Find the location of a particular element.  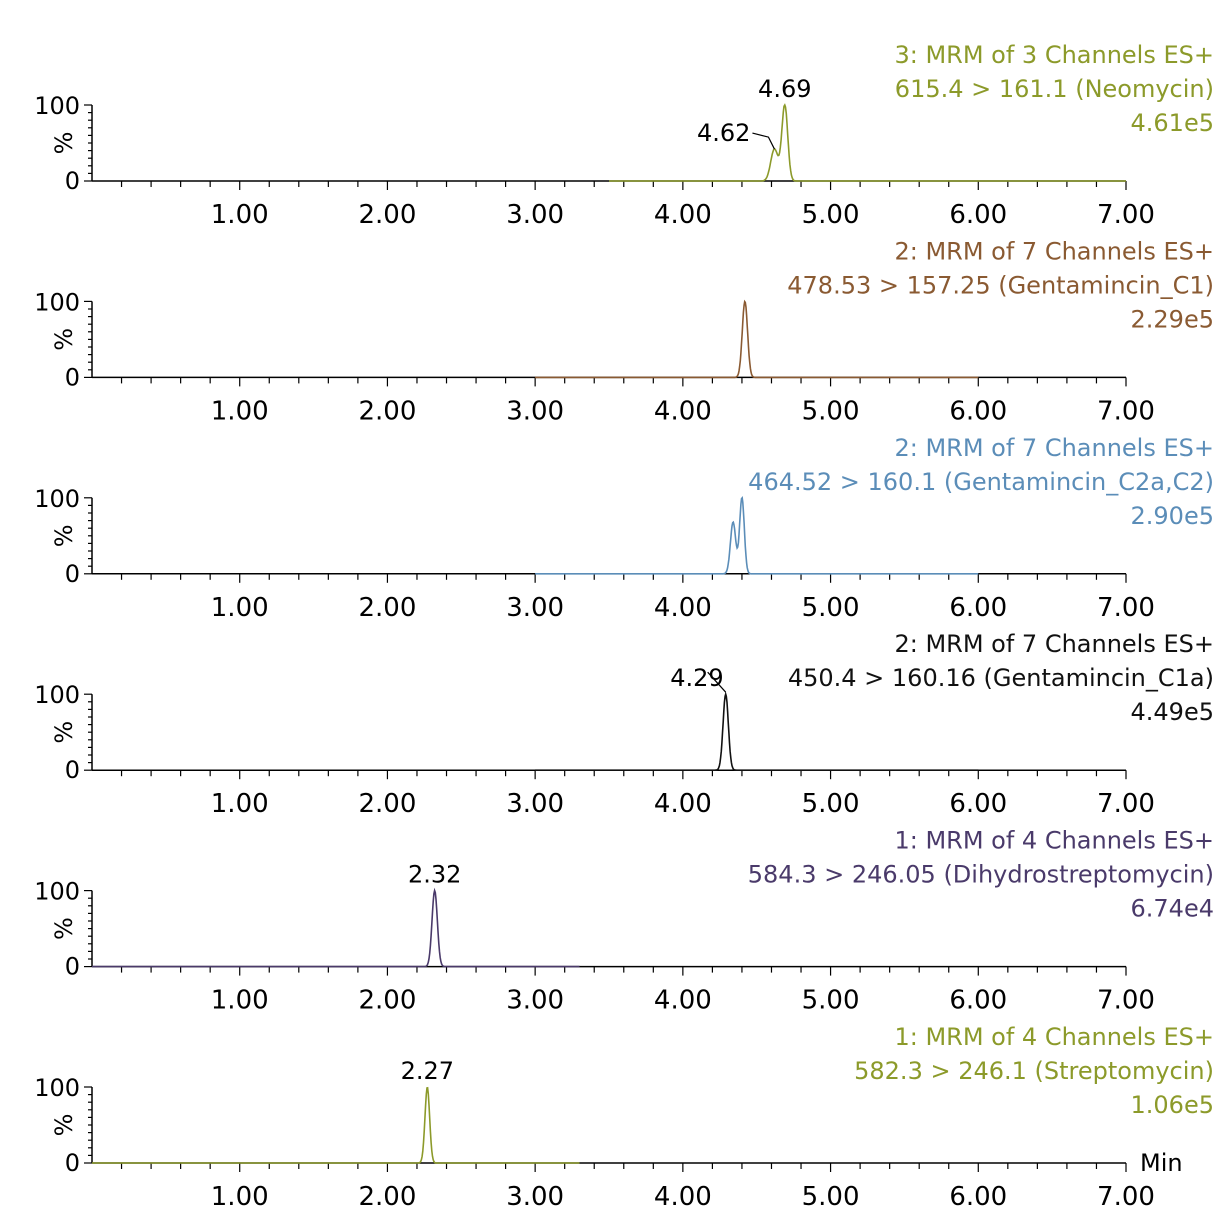

x-unit-label: Min is located at coordinates (1161, 1163).